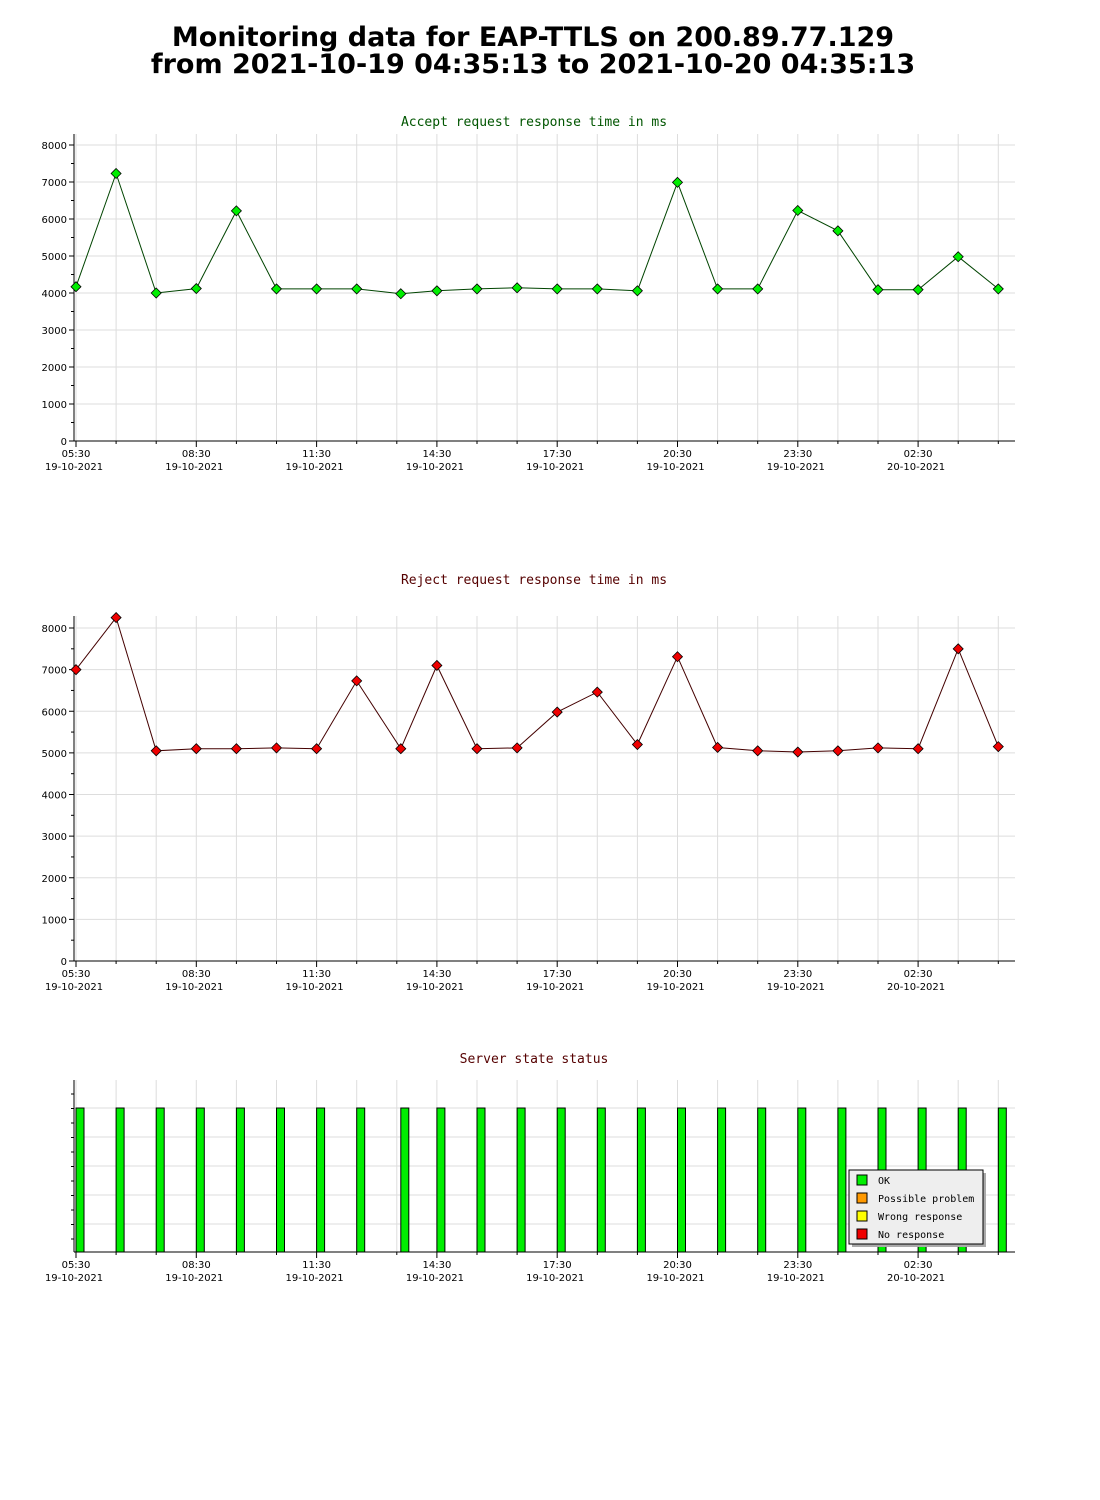  I want to click on reject-y-tick-label: 6000, so click(54, 712).